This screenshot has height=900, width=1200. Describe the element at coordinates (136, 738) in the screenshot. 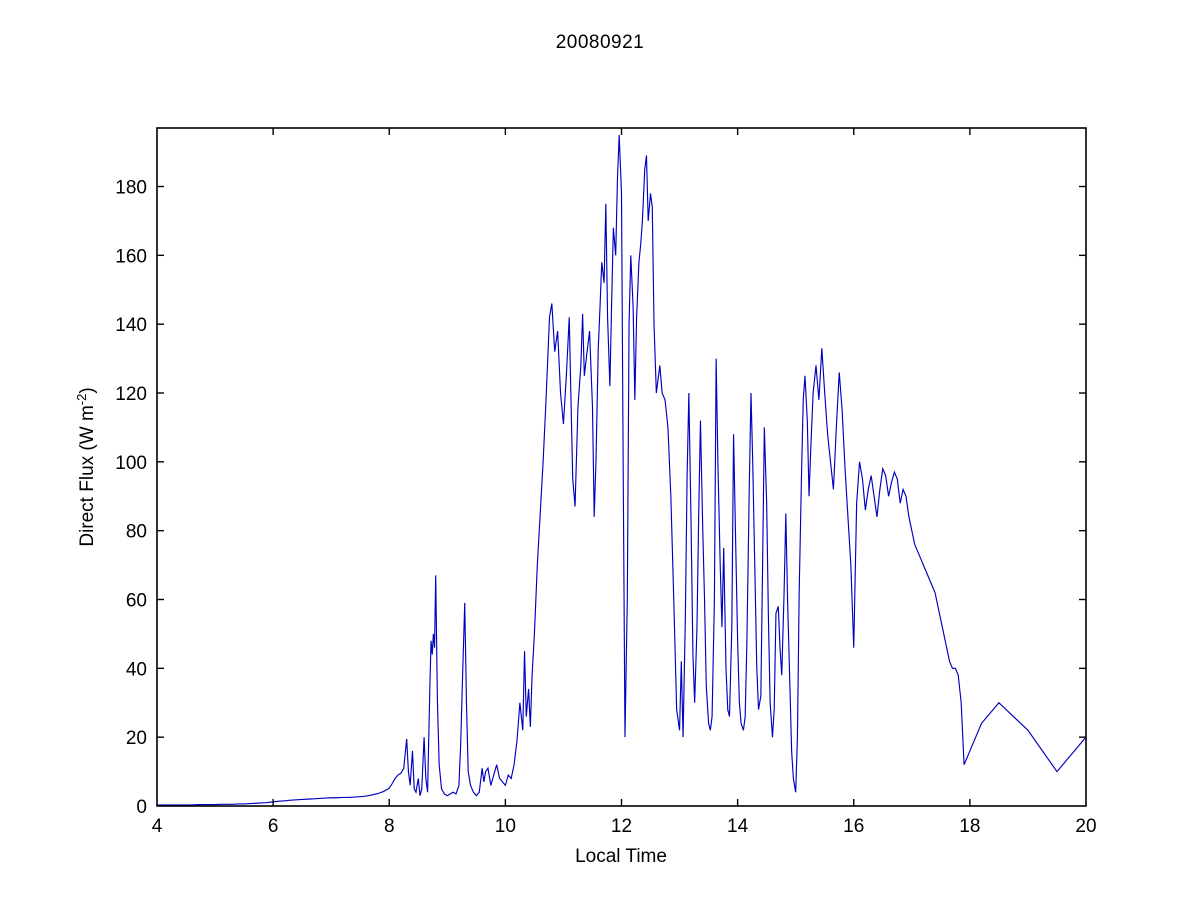

I see `y-tick-label: 20` at that location.